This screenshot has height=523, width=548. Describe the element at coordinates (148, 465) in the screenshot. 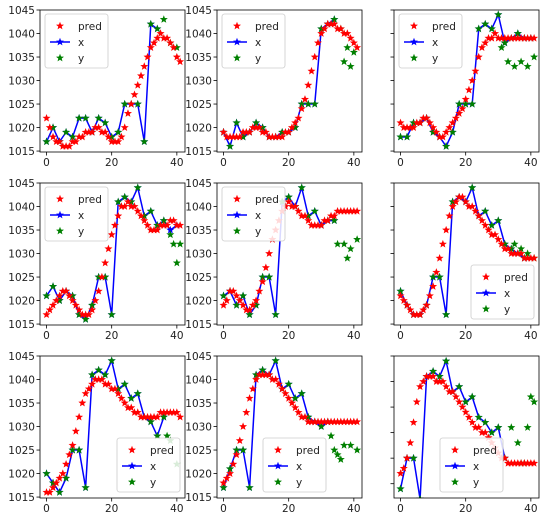

I see `legend: pred xy` at that location.